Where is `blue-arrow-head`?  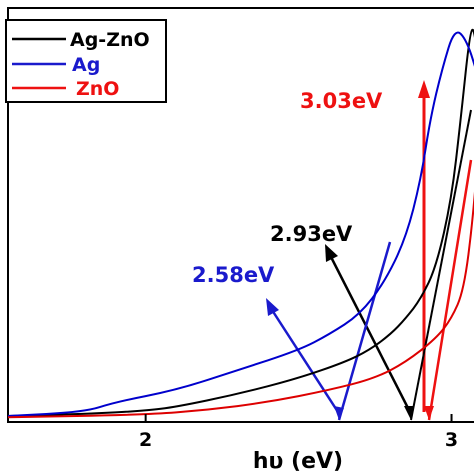
blue-arrow-head is located at coordinates (272, 307).